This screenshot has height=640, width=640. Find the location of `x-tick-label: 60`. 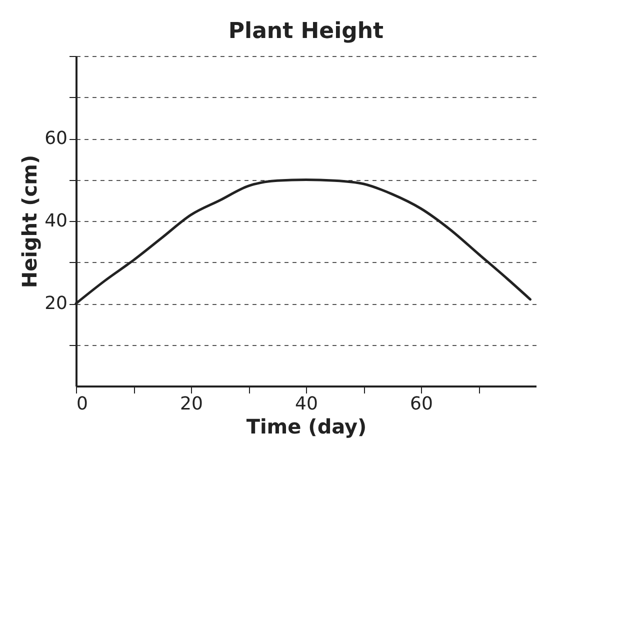

x-tick-label: 60 is located at coordinates (421, 404).